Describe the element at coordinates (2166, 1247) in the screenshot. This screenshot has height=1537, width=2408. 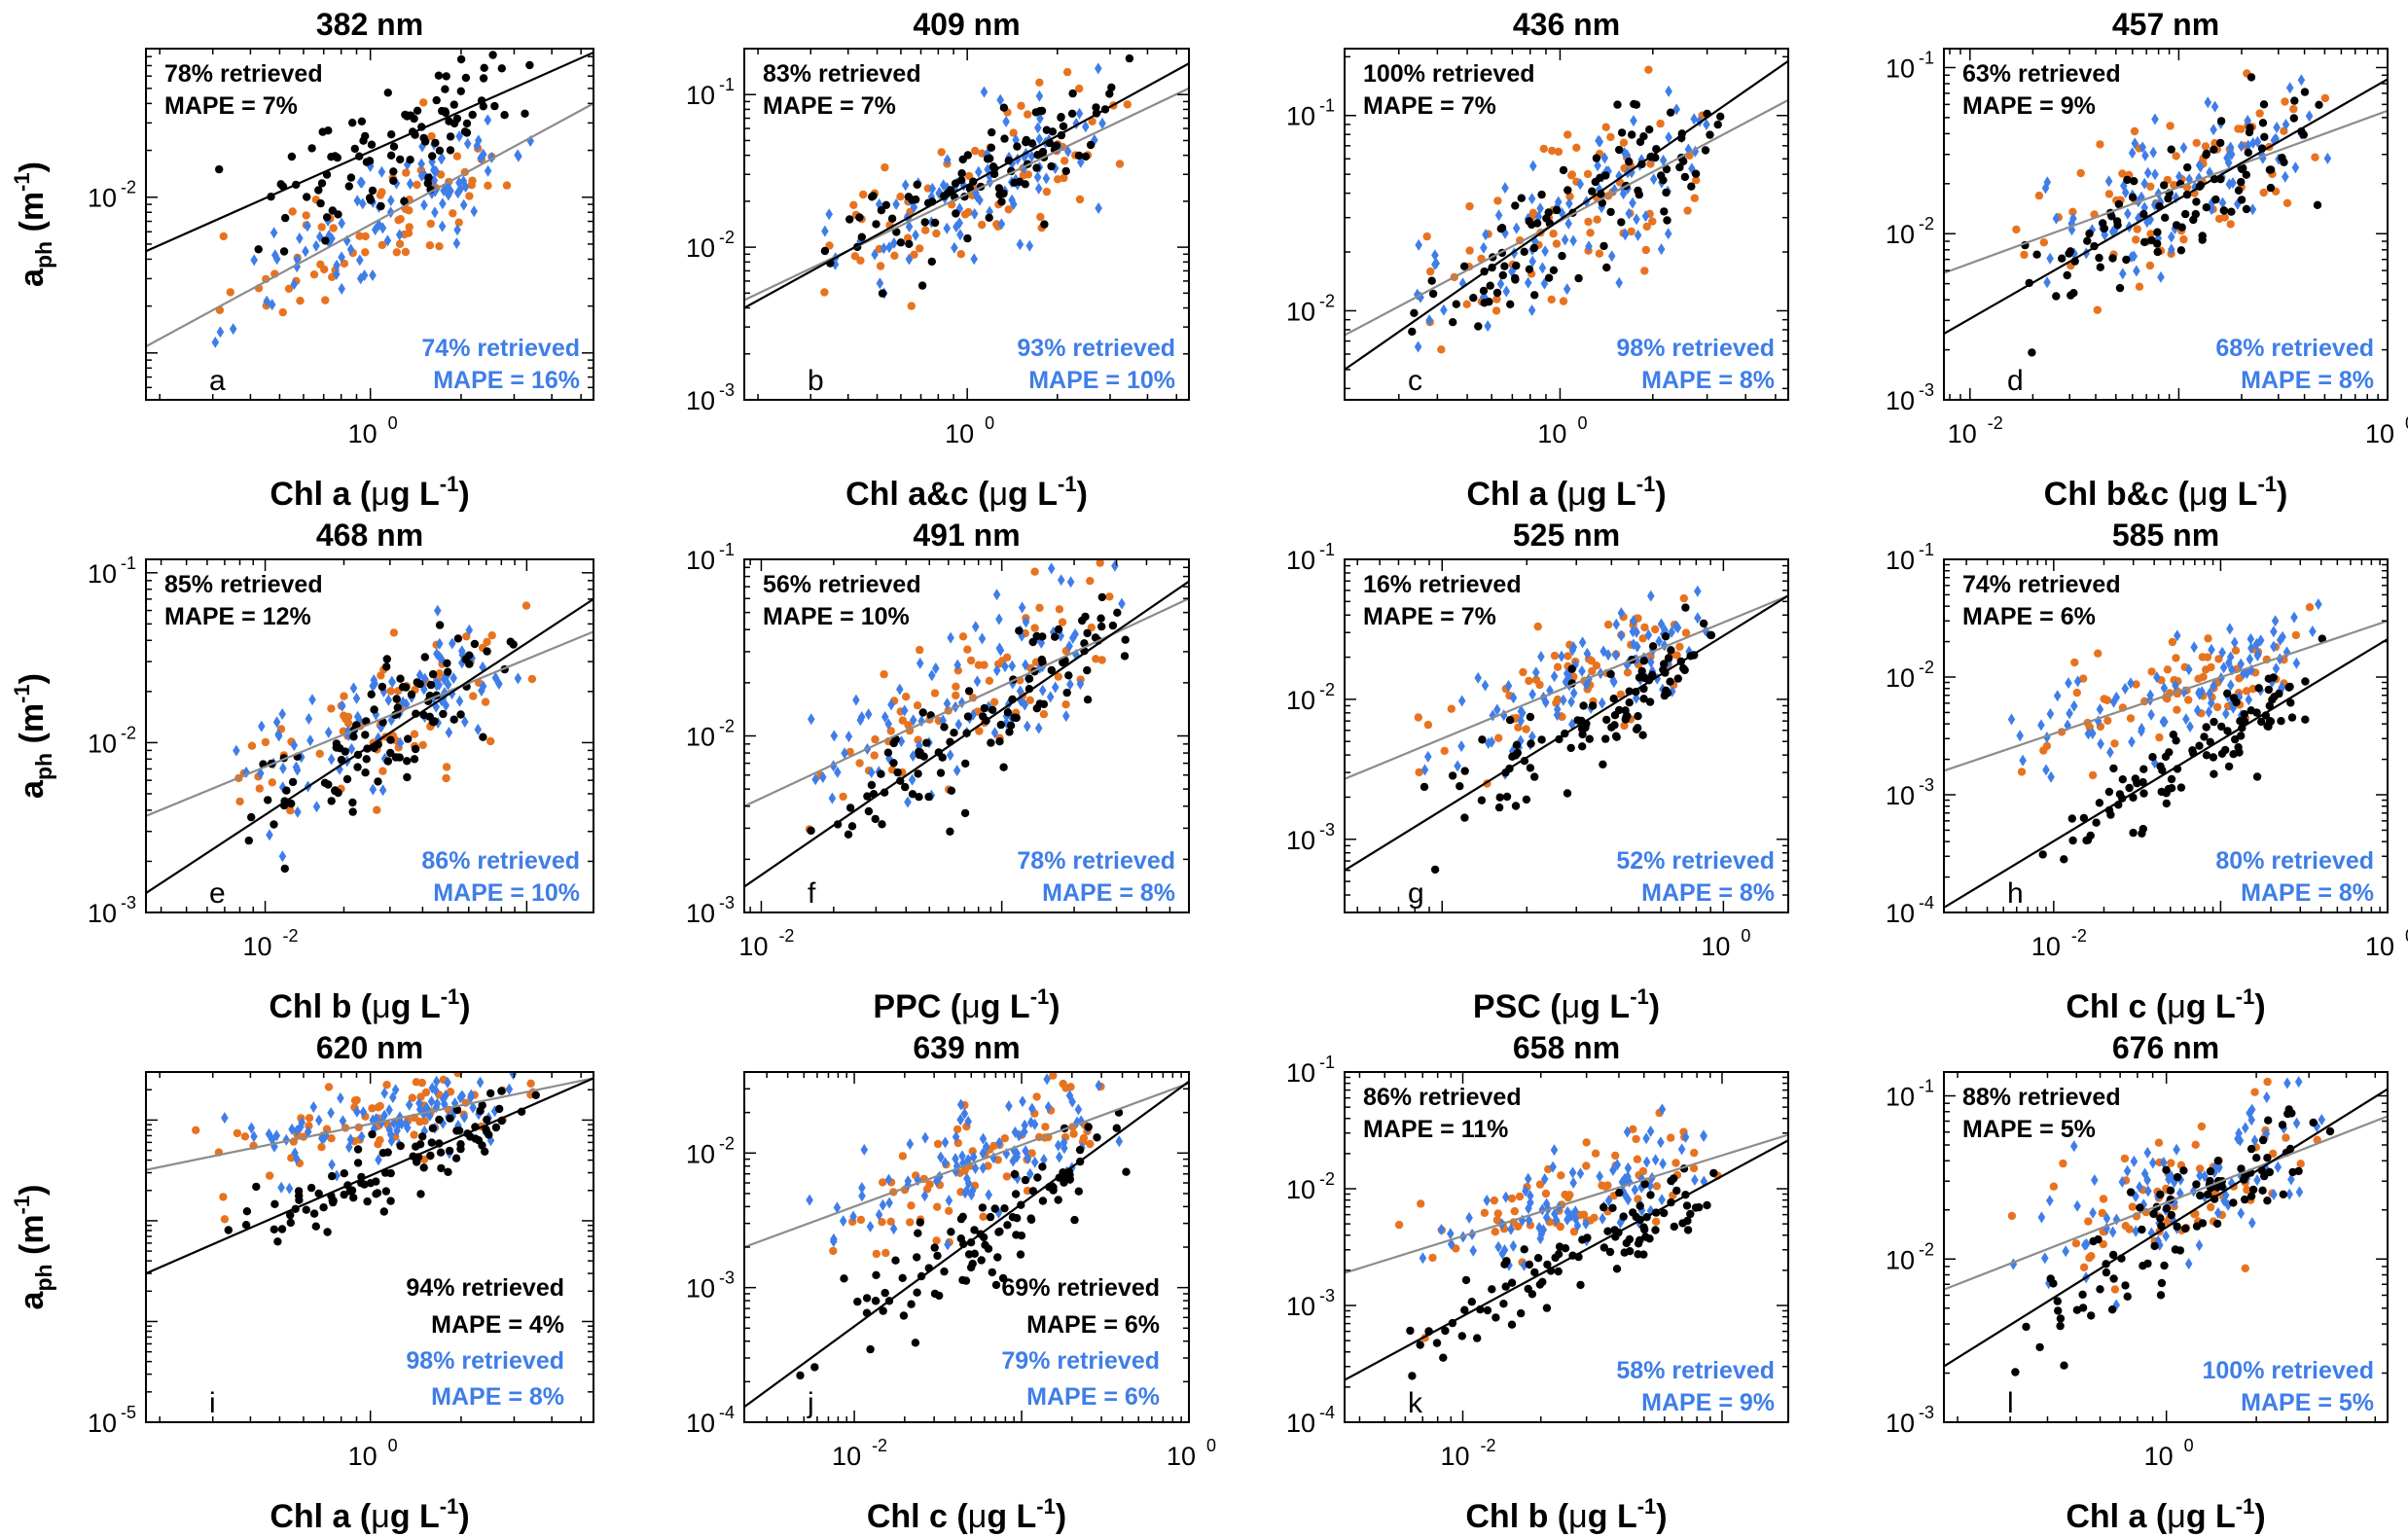
I see `plot-frame` at that location.